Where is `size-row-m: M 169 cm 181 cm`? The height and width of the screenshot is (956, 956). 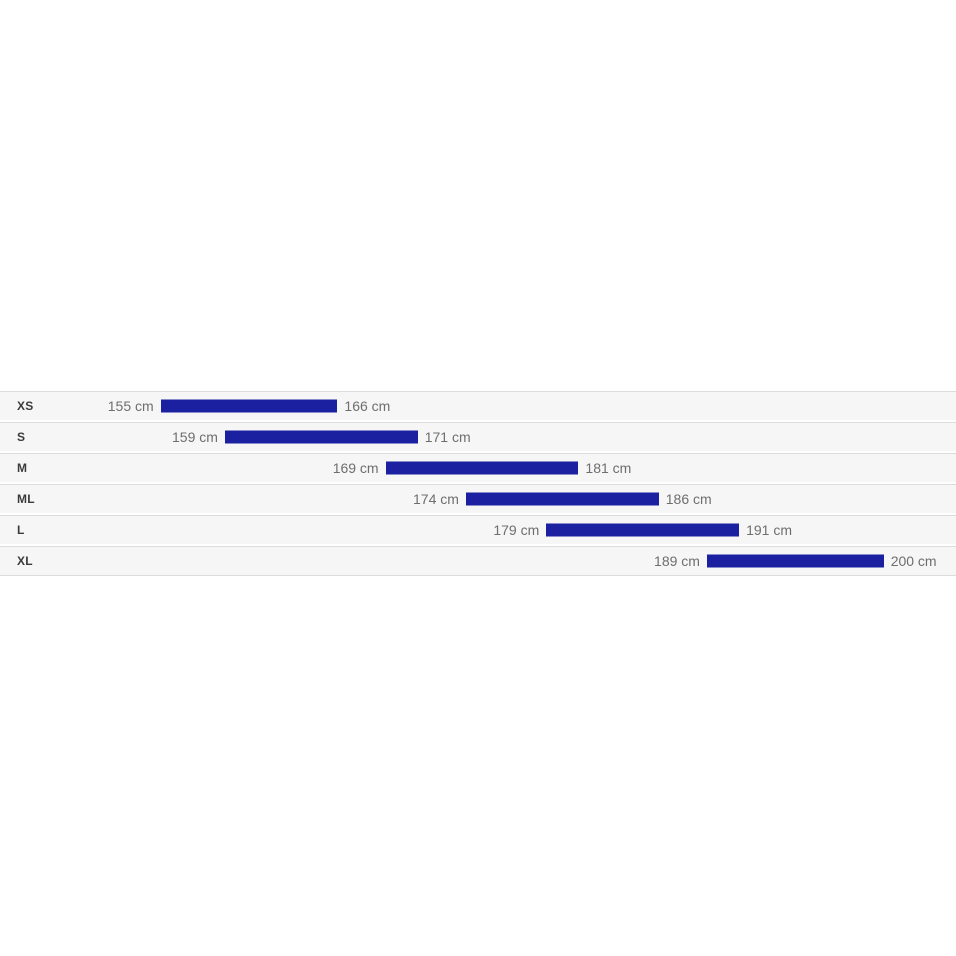
size-row-m: M 169 cm 181 cm is located at coordinates (478, 467).